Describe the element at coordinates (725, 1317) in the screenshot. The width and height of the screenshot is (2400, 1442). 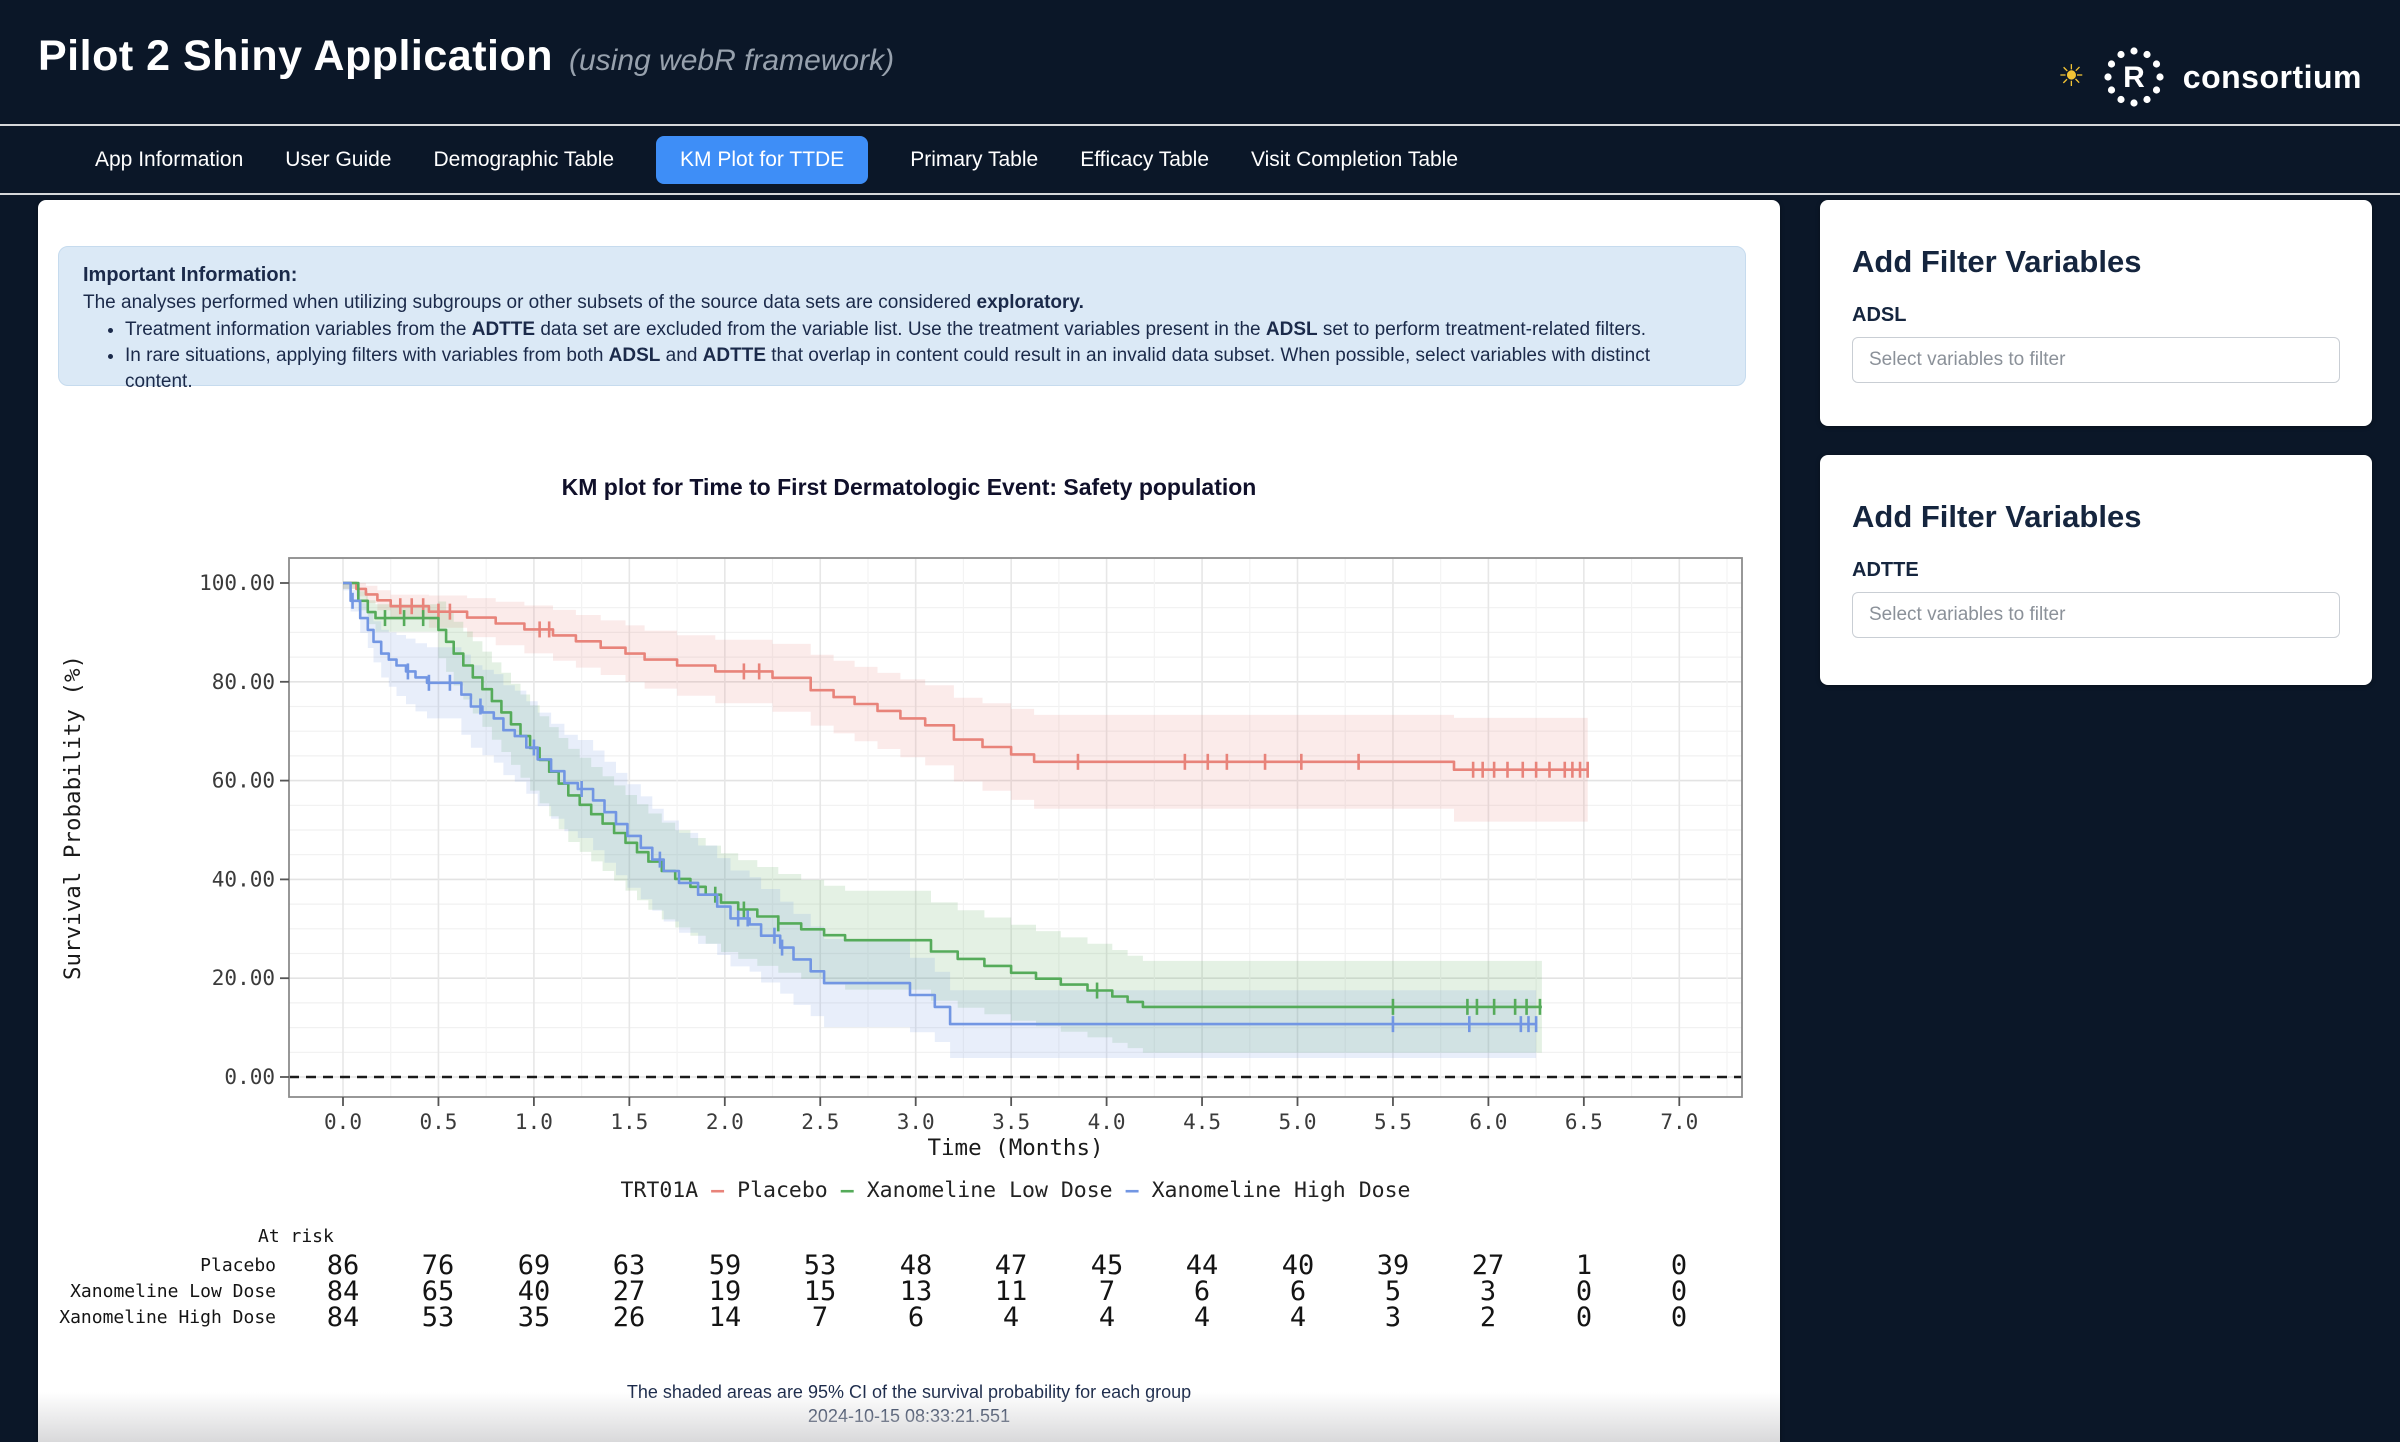
I see `at-risk-value: 14` at that location.